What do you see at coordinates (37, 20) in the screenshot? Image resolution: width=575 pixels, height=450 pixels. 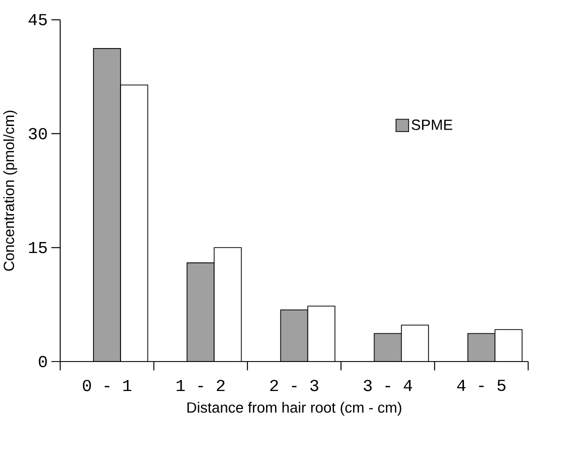 I see `y-tick-label: 45` at bounding box center [37, 20].